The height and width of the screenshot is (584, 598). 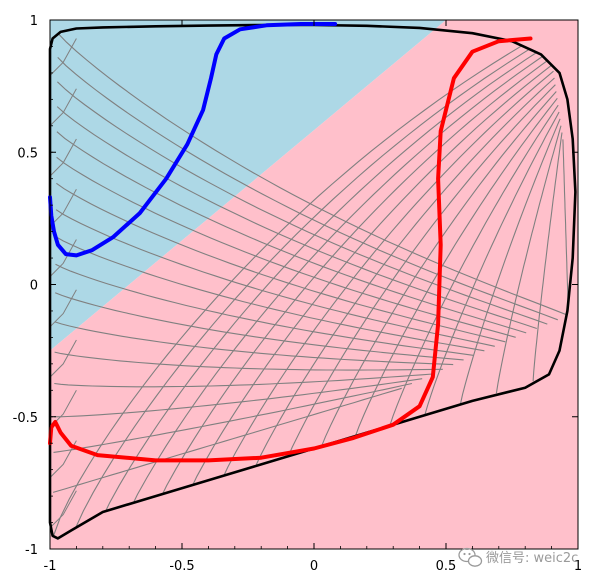 I want to click on watermark: 微信号: weic2c, so click(x=518, y=557).